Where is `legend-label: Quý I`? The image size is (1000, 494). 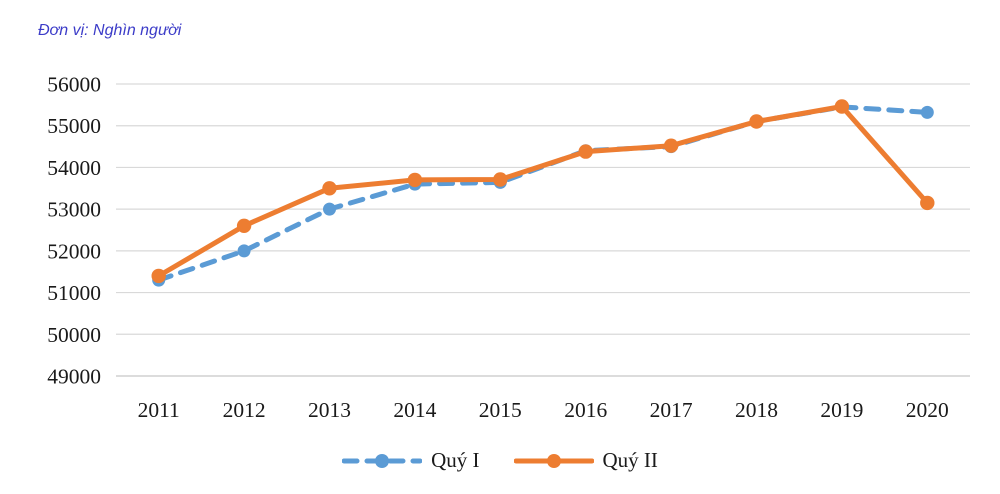 legend-label: Quý I is located at coordinates (455, 460).